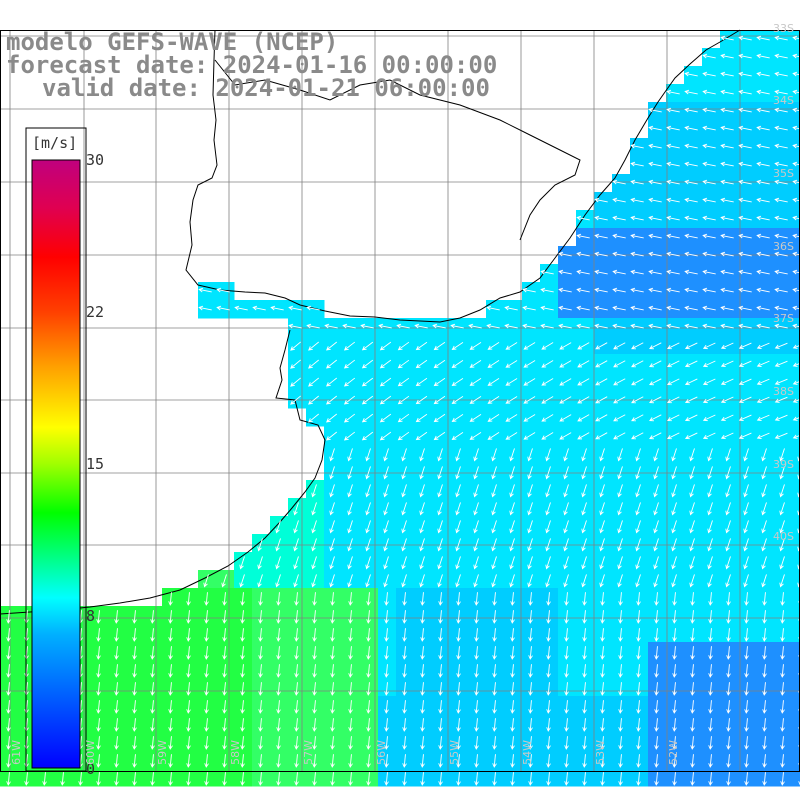 This screenshot has width=800, height=800. I want to click on colorbar-tick-30: 30, so click(95, 160).